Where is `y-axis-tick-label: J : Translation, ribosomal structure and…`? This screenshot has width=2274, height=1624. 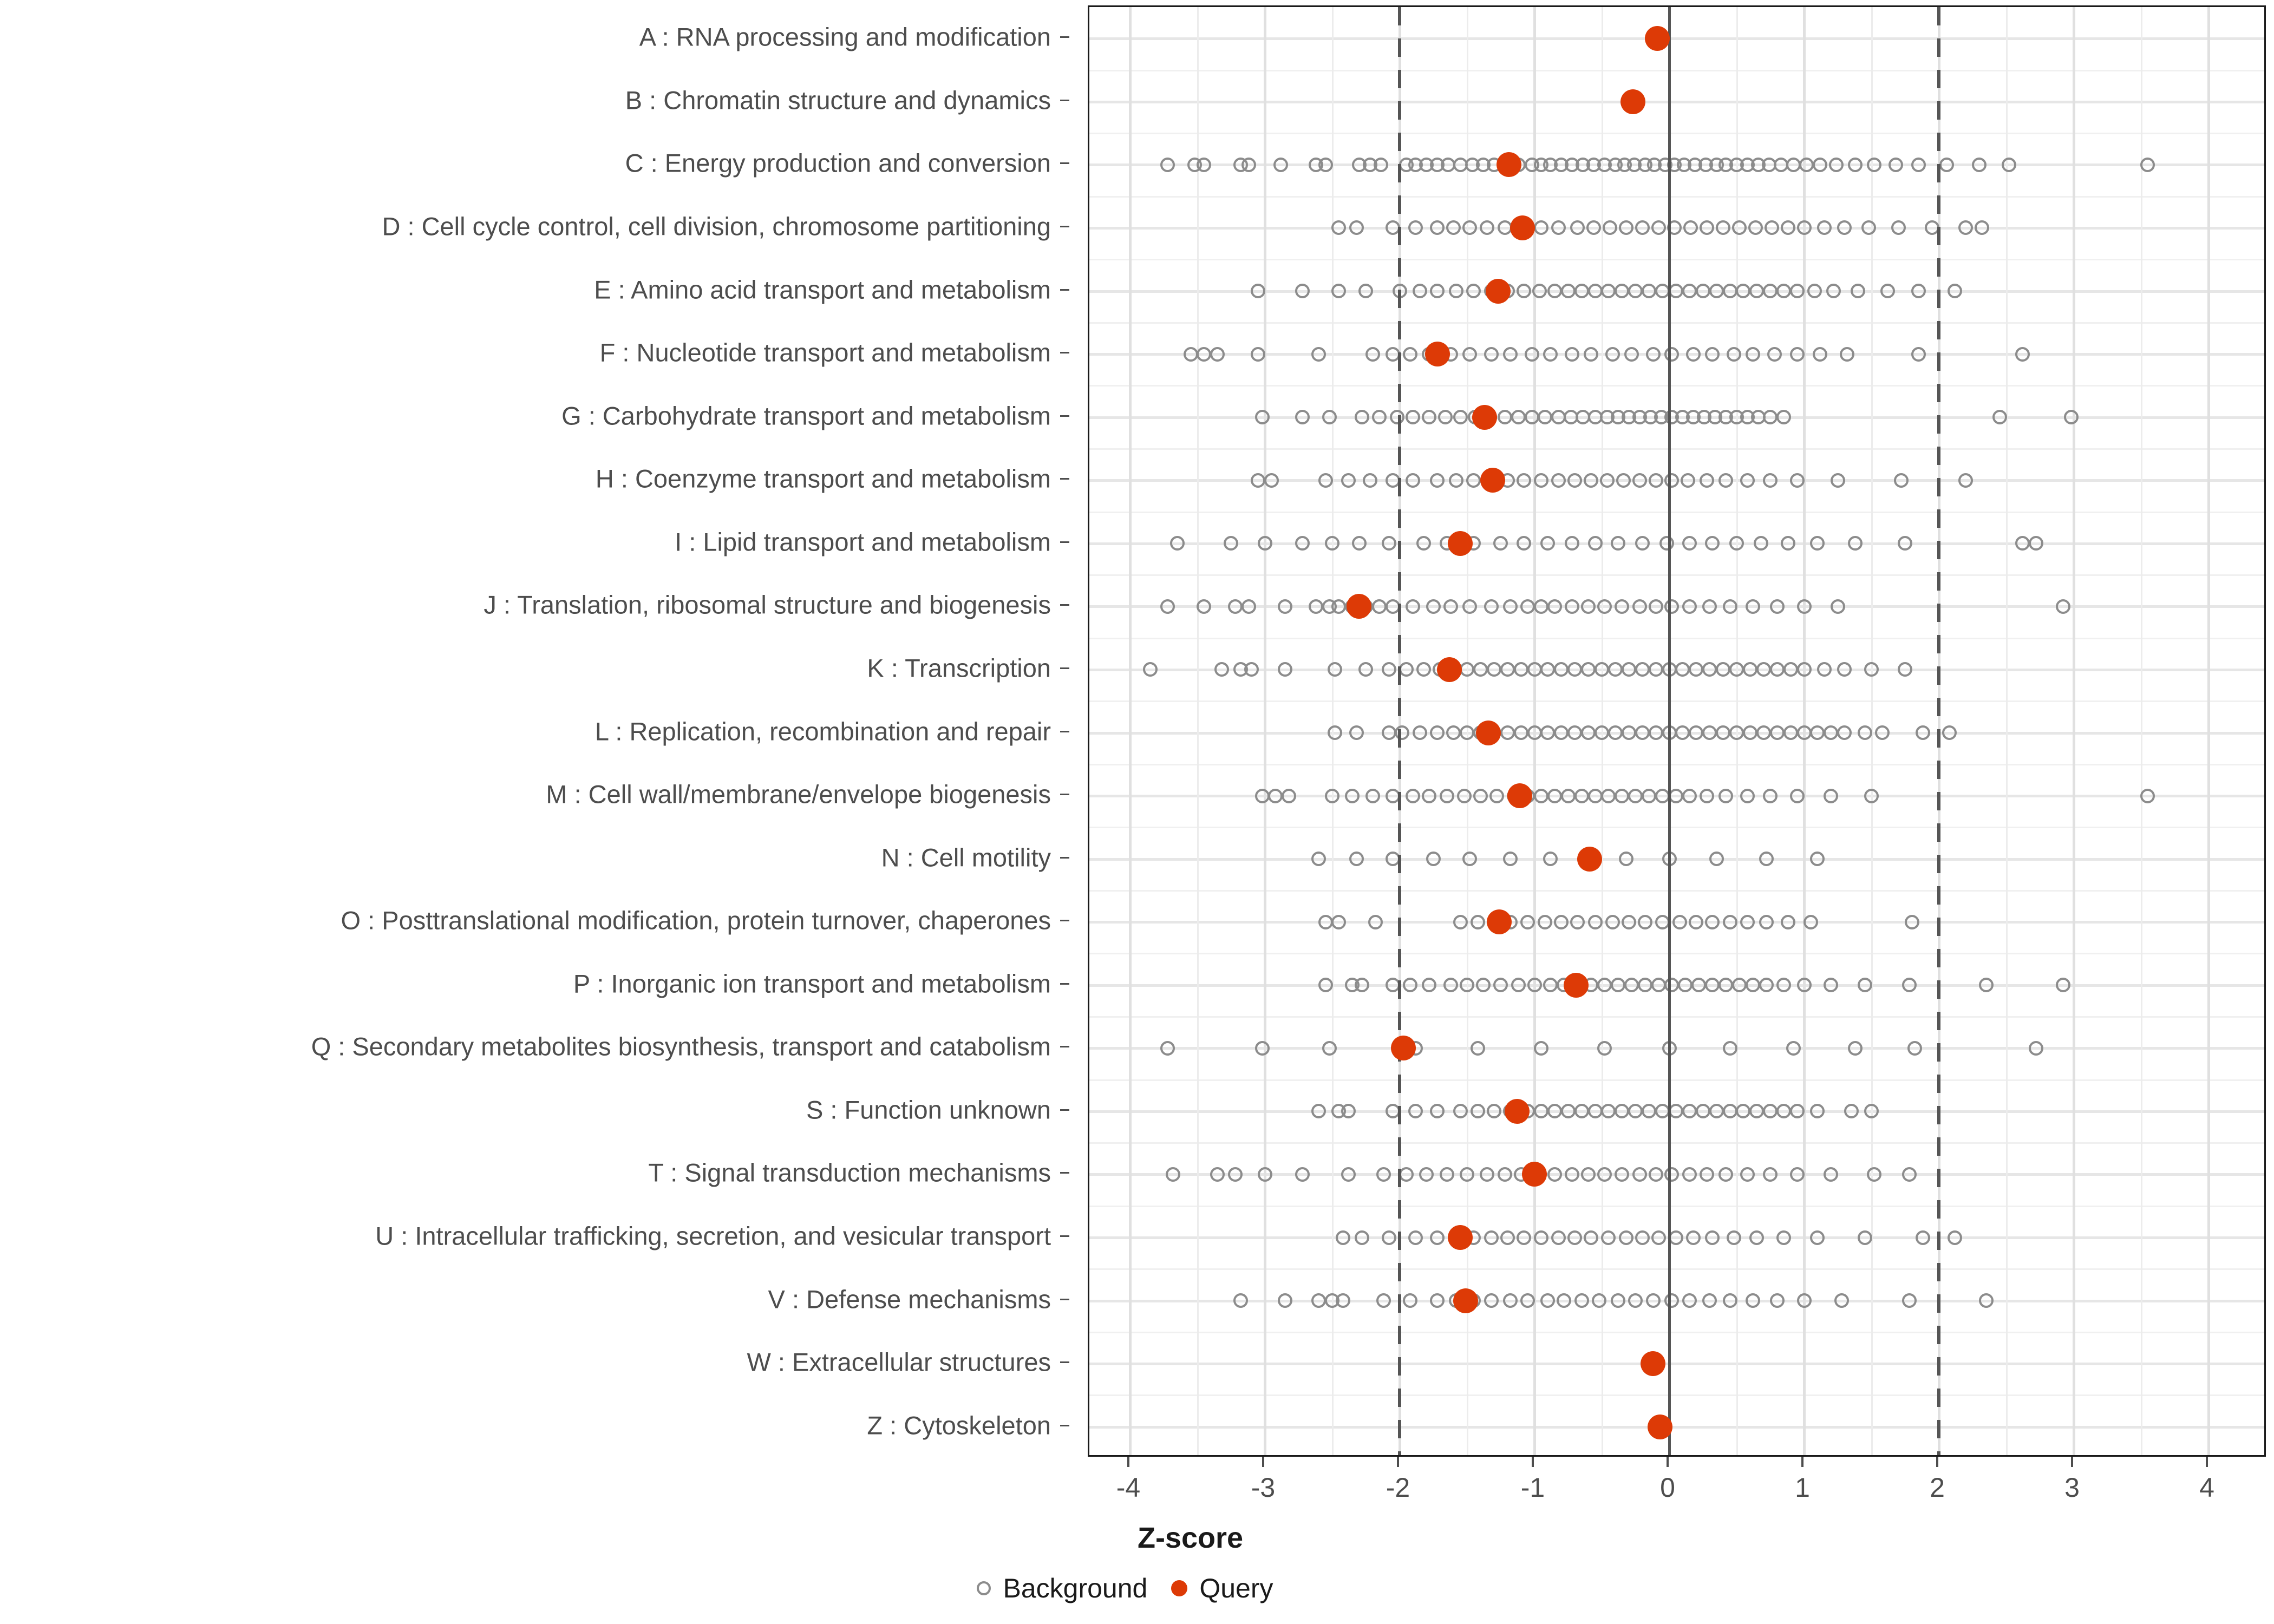 y-axis-tick-label: J : Translation, ribosomal structure and… is located at coordinates (767, 604).